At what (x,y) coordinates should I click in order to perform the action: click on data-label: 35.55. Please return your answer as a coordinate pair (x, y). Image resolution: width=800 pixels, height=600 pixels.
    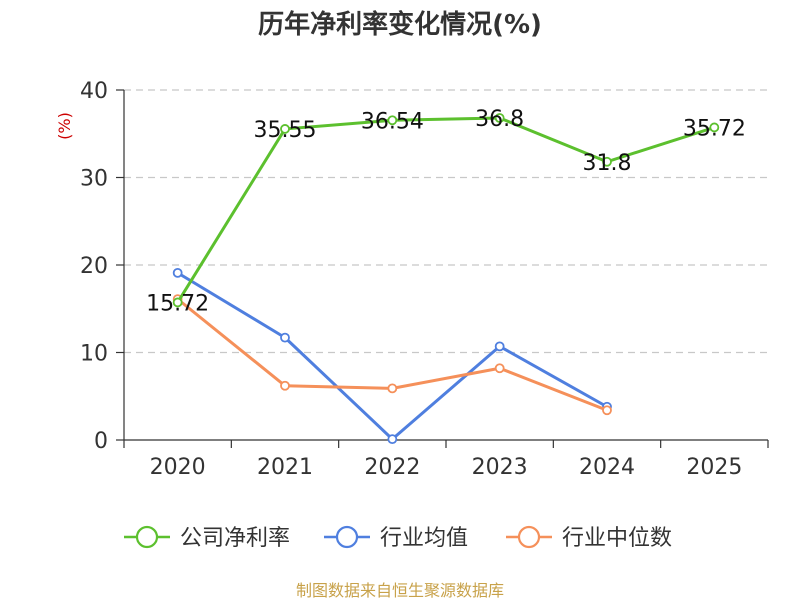
    Looking at the image, I should click on (285, 130).